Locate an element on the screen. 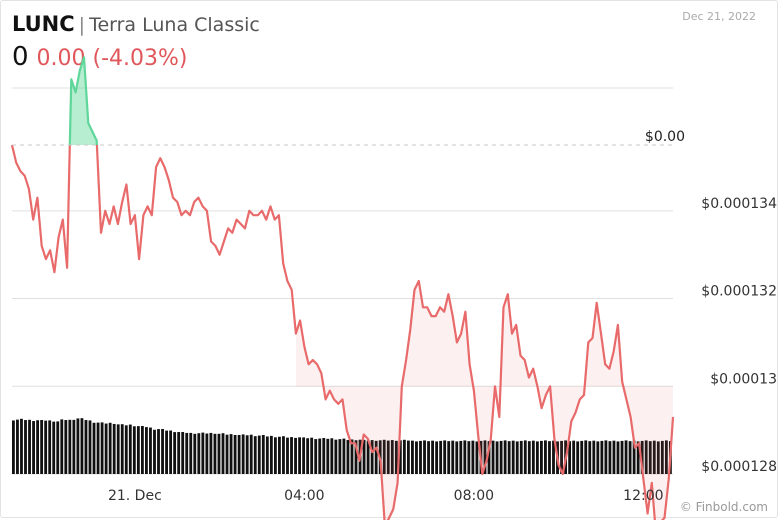 Image resolution: width=780 pixels, height=520 pixels. x-tick-label: 21. Dec is located at coordinates (135, 496).